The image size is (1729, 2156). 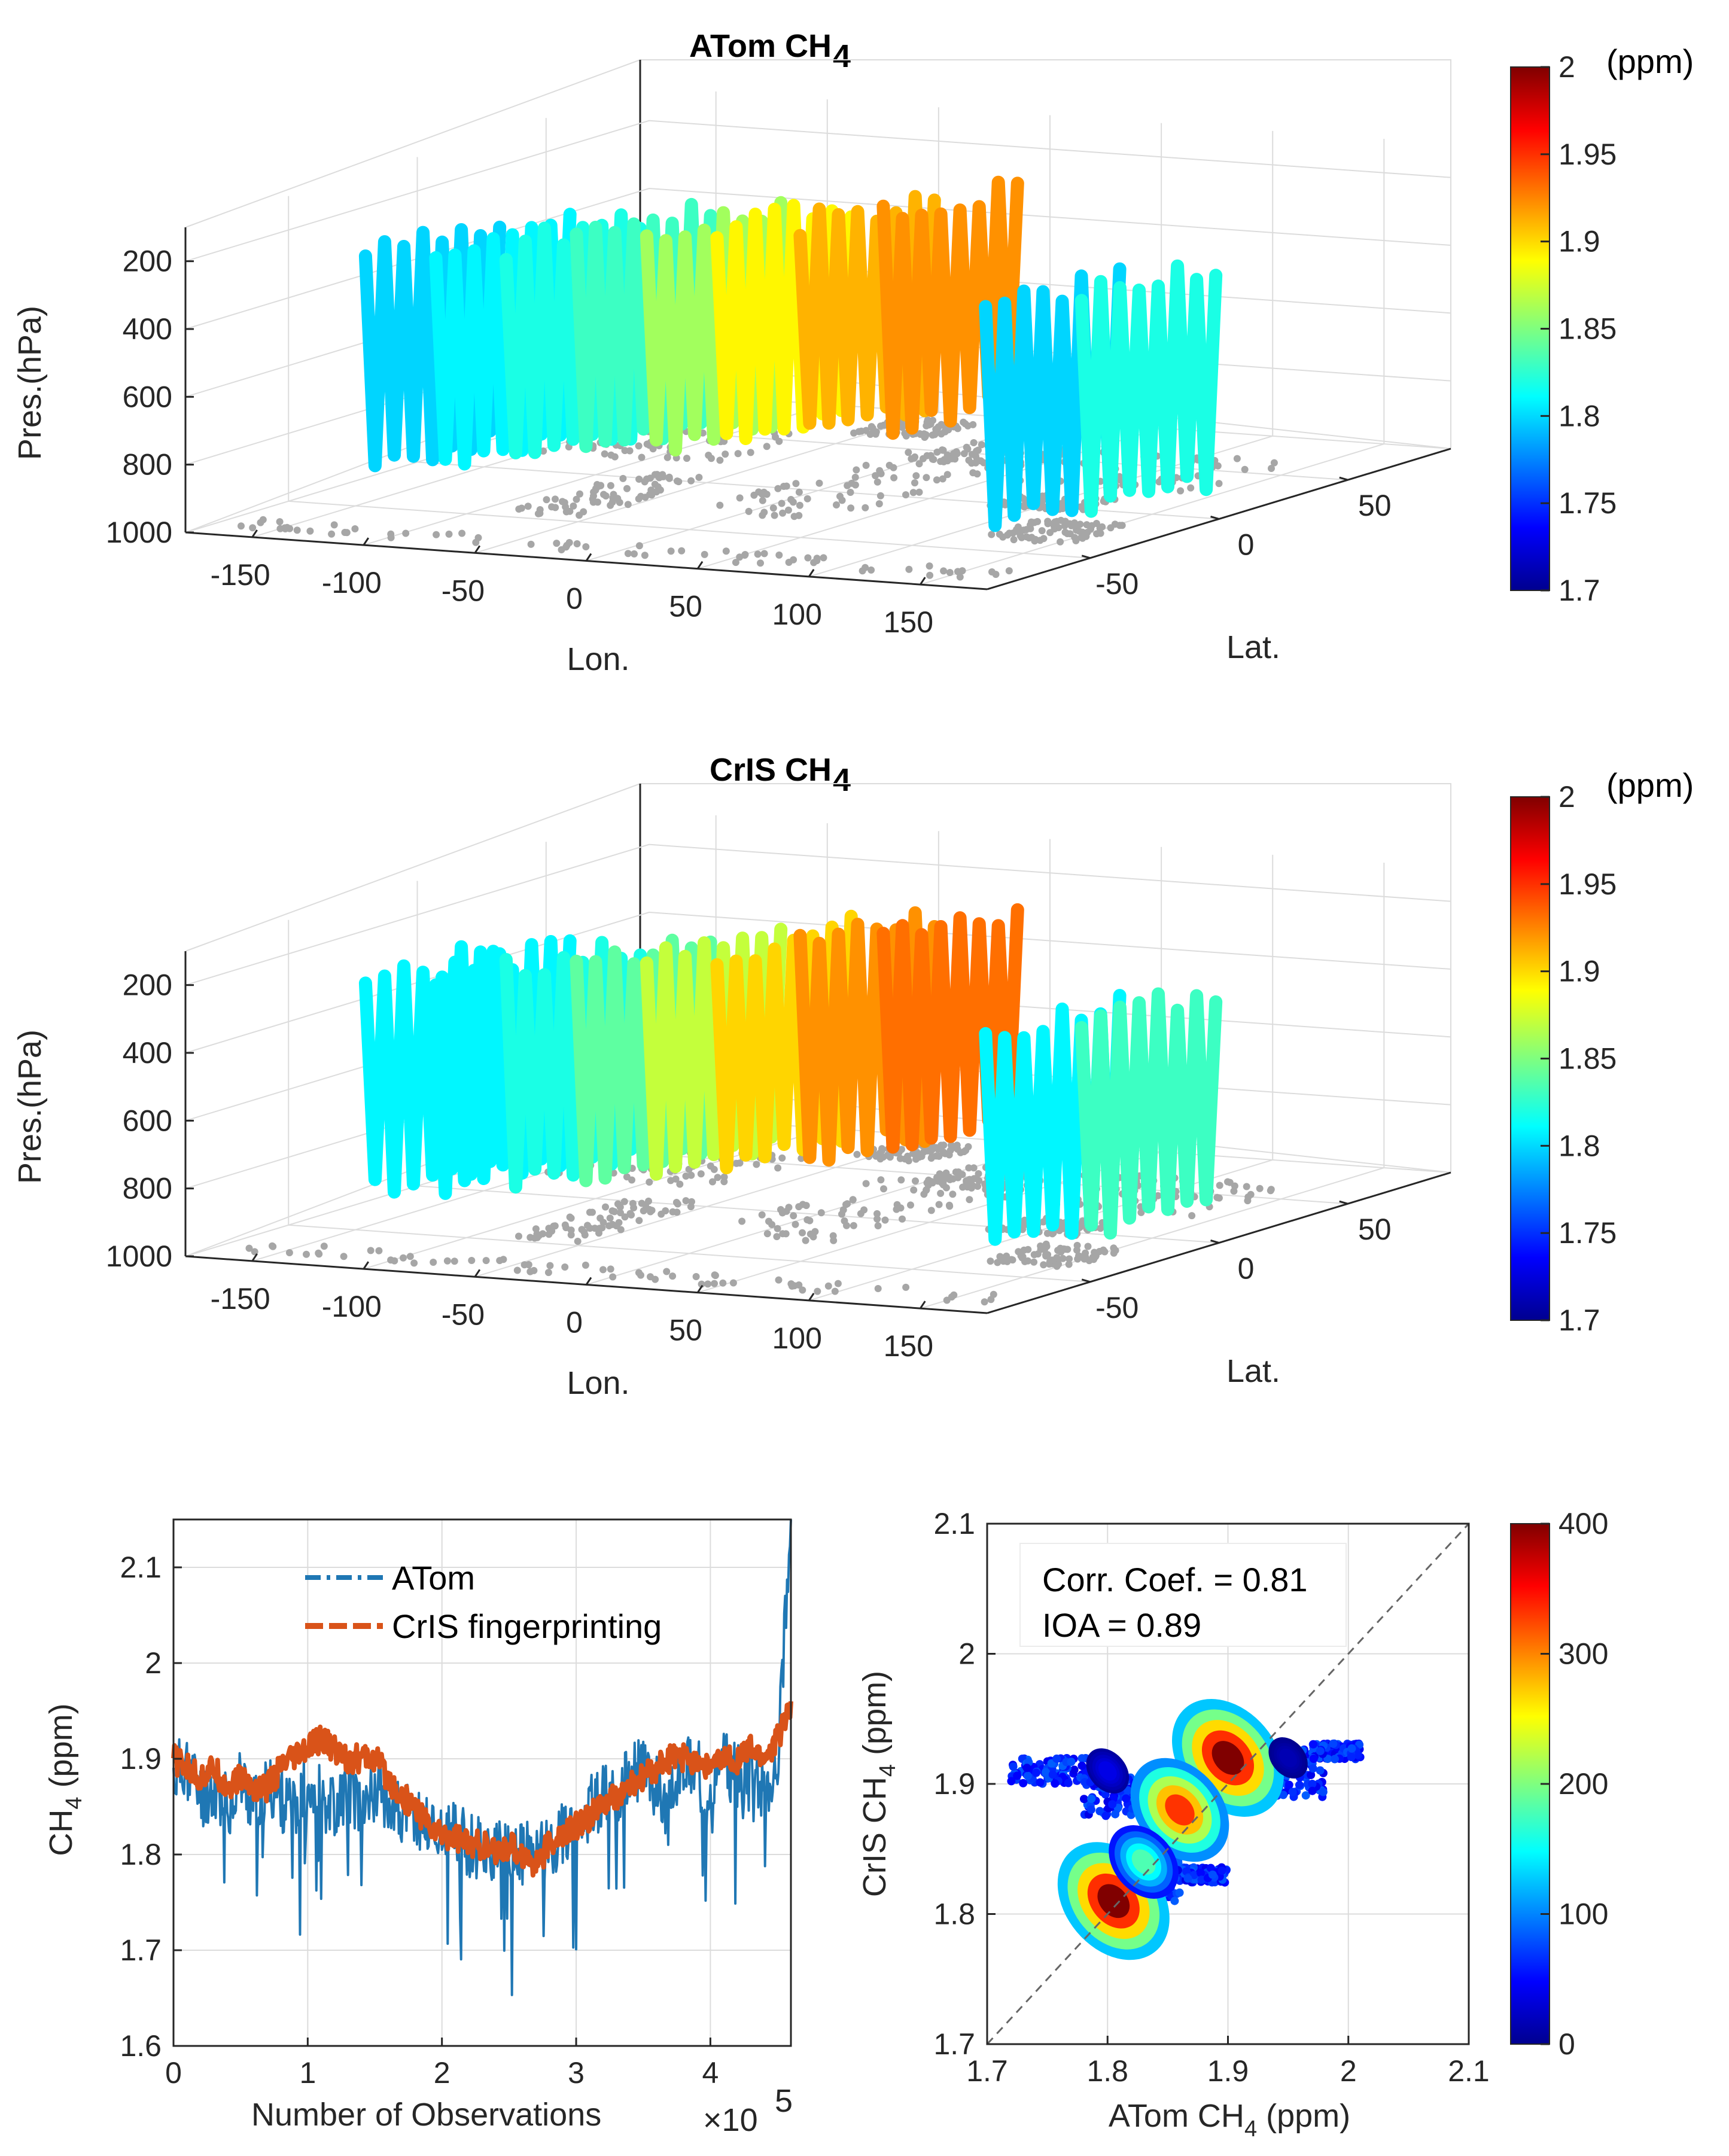 I want to click on pb-cb-tick-label-0: 2, so click(x=1566, y=797).